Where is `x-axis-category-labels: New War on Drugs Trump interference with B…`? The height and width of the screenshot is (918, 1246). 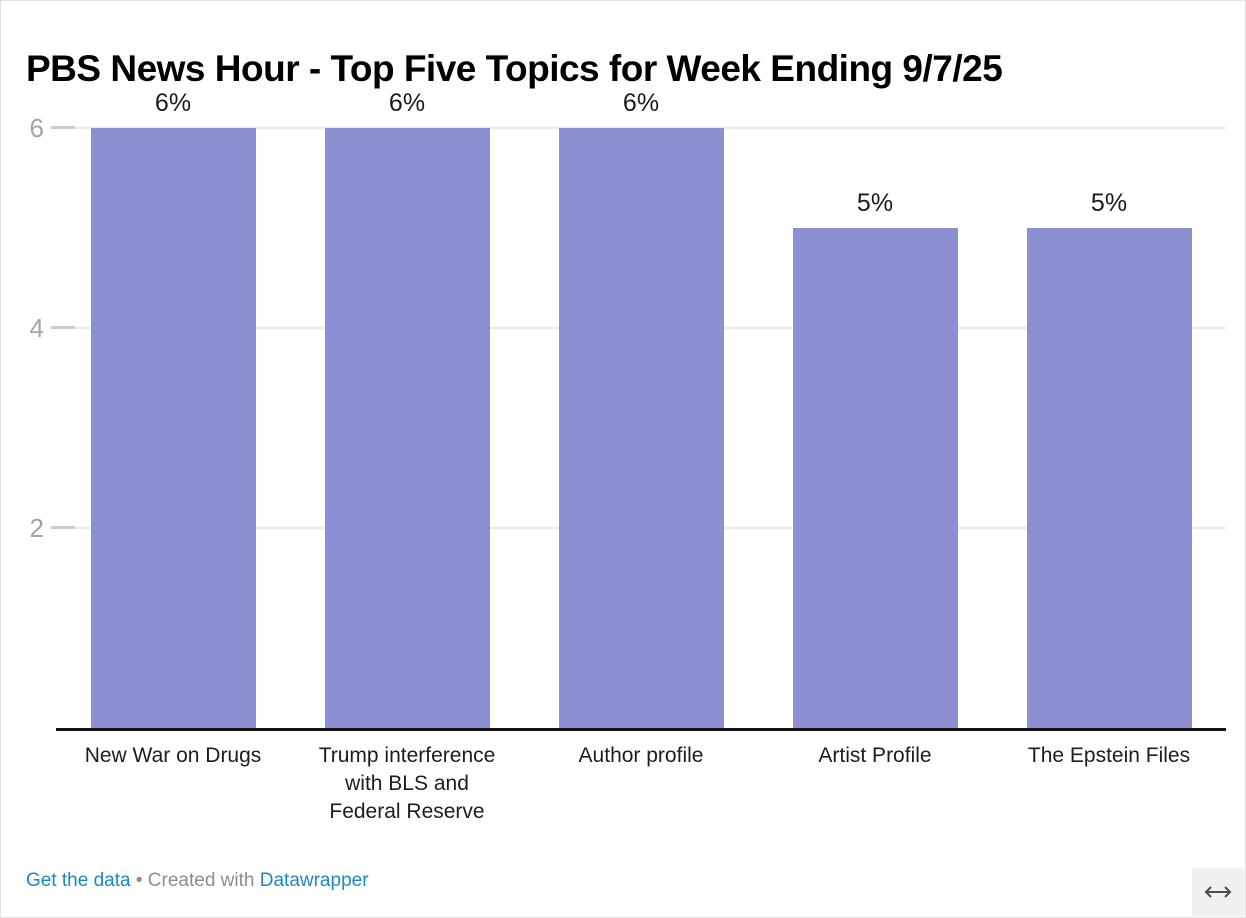 x-axis-category-labels: New War on Drugs Trump interference with B… is located at coordinates (641, 797).